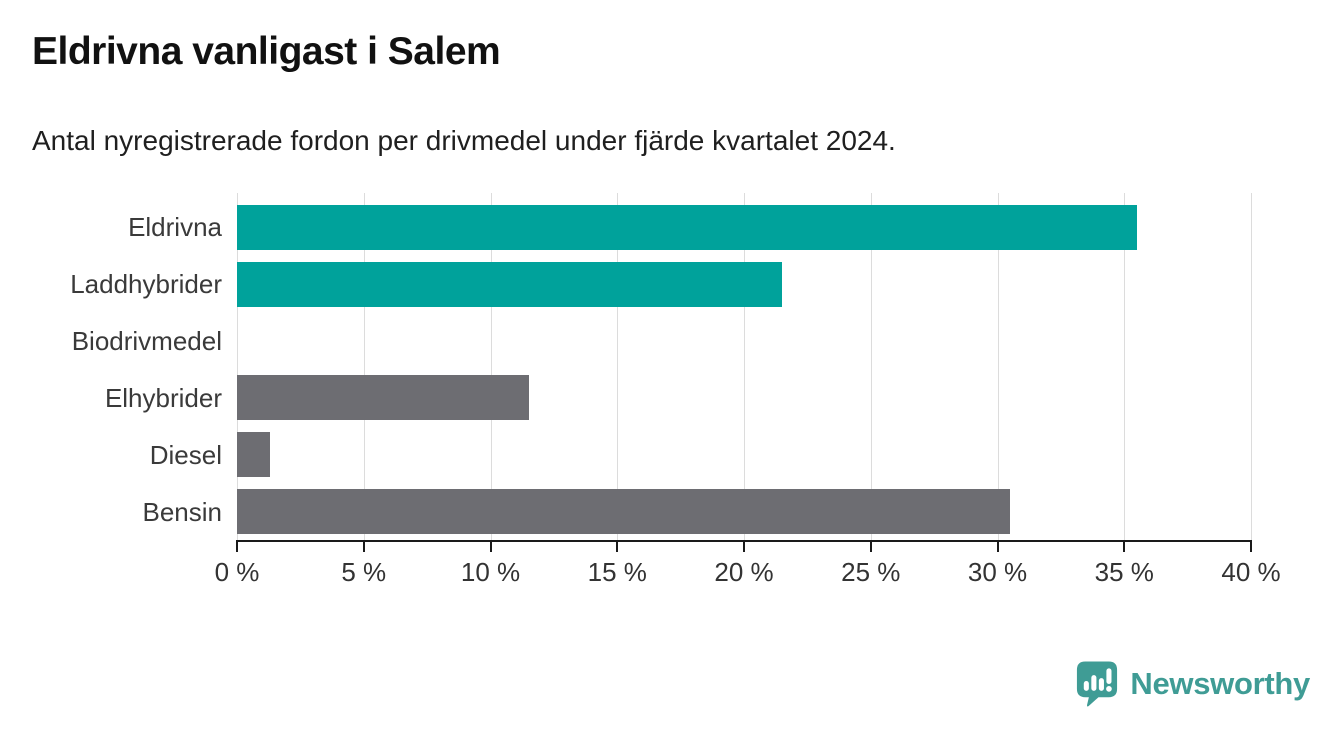 This screenshot has height=733, width=1340. What do you see at coordinates (383, 398) in the screenshot?
I see `bar-elhybrider` at bounding box center [383, 398].